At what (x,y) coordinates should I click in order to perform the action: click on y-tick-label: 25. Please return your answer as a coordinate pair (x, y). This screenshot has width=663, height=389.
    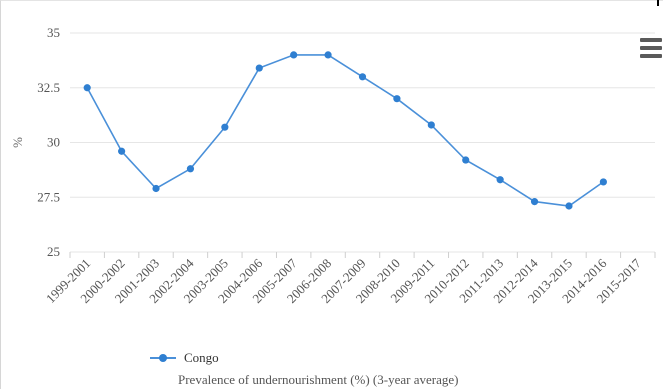
    Looking at the image, I should click on (53, 251).